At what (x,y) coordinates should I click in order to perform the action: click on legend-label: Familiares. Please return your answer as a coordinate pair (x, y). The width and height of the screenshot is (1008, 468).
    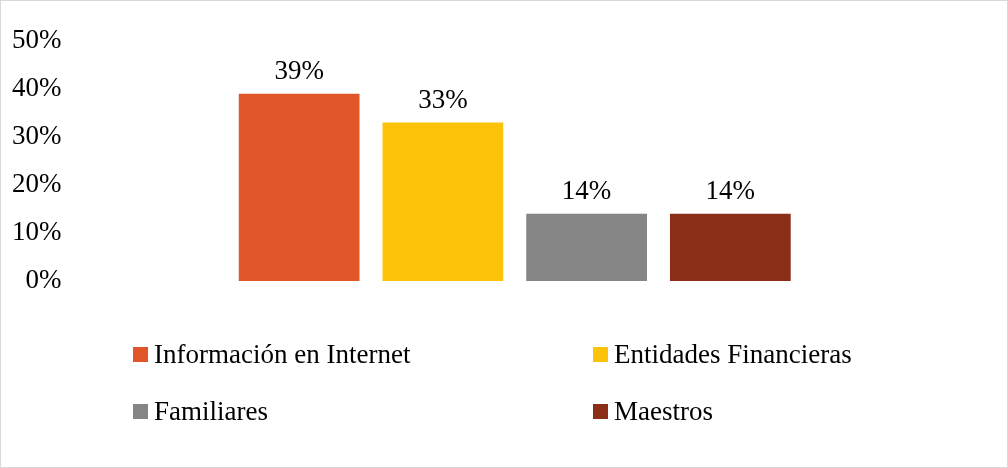
    Looking at the image, I should click on (211, 411).